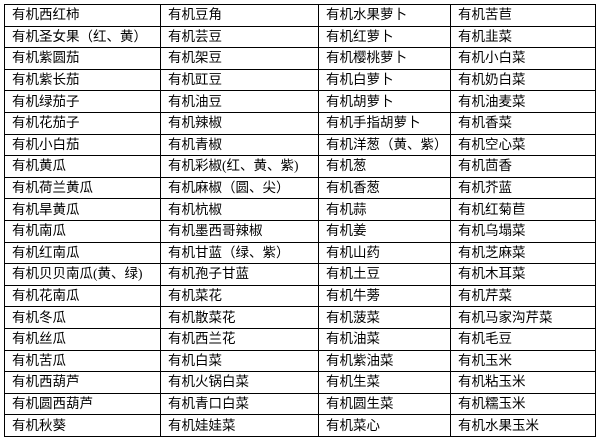 This screenshot has width=607, height=448. What do you see at coordinates (82, 166) in the screenshot?
I see `table-cell: 有机黄瓜` at bounding box center [82, 166].